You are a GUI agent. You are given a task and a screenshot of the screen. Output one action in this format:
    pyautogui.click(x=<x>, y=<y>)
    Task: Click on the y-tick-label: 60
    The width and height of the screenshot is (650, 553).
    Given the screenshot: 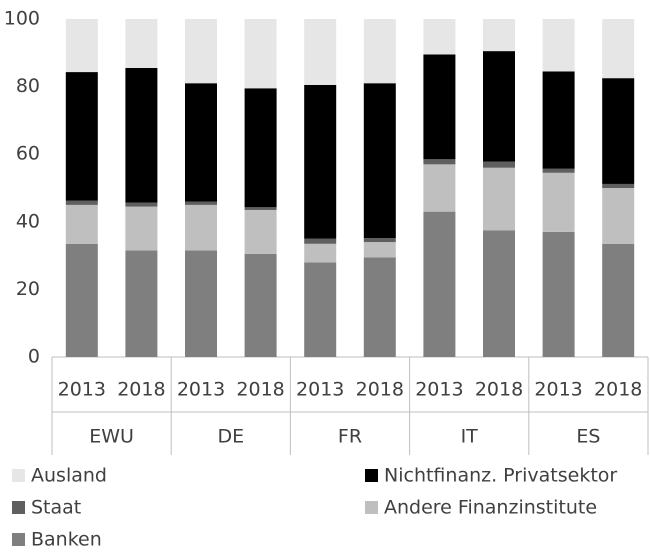 What is the action you would take?
    pyautogui.click(x=28, y=154)
    